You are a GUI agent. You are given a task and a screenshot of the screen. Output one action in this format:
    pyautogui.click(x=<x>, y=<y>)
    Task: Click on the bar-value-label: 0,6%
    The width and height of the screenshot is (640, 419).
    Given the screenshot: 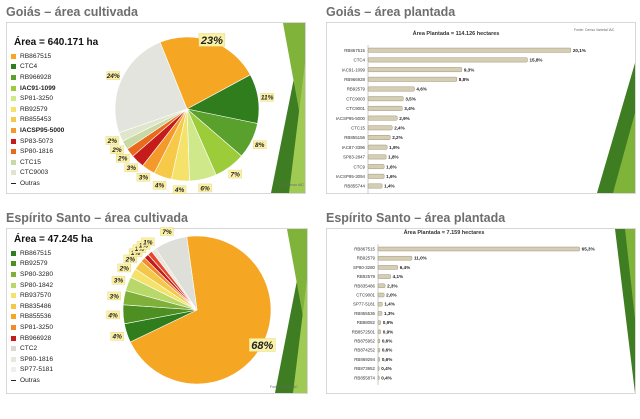 What is the action you would take?
    pyautogui.click(x=387, y=341)
    